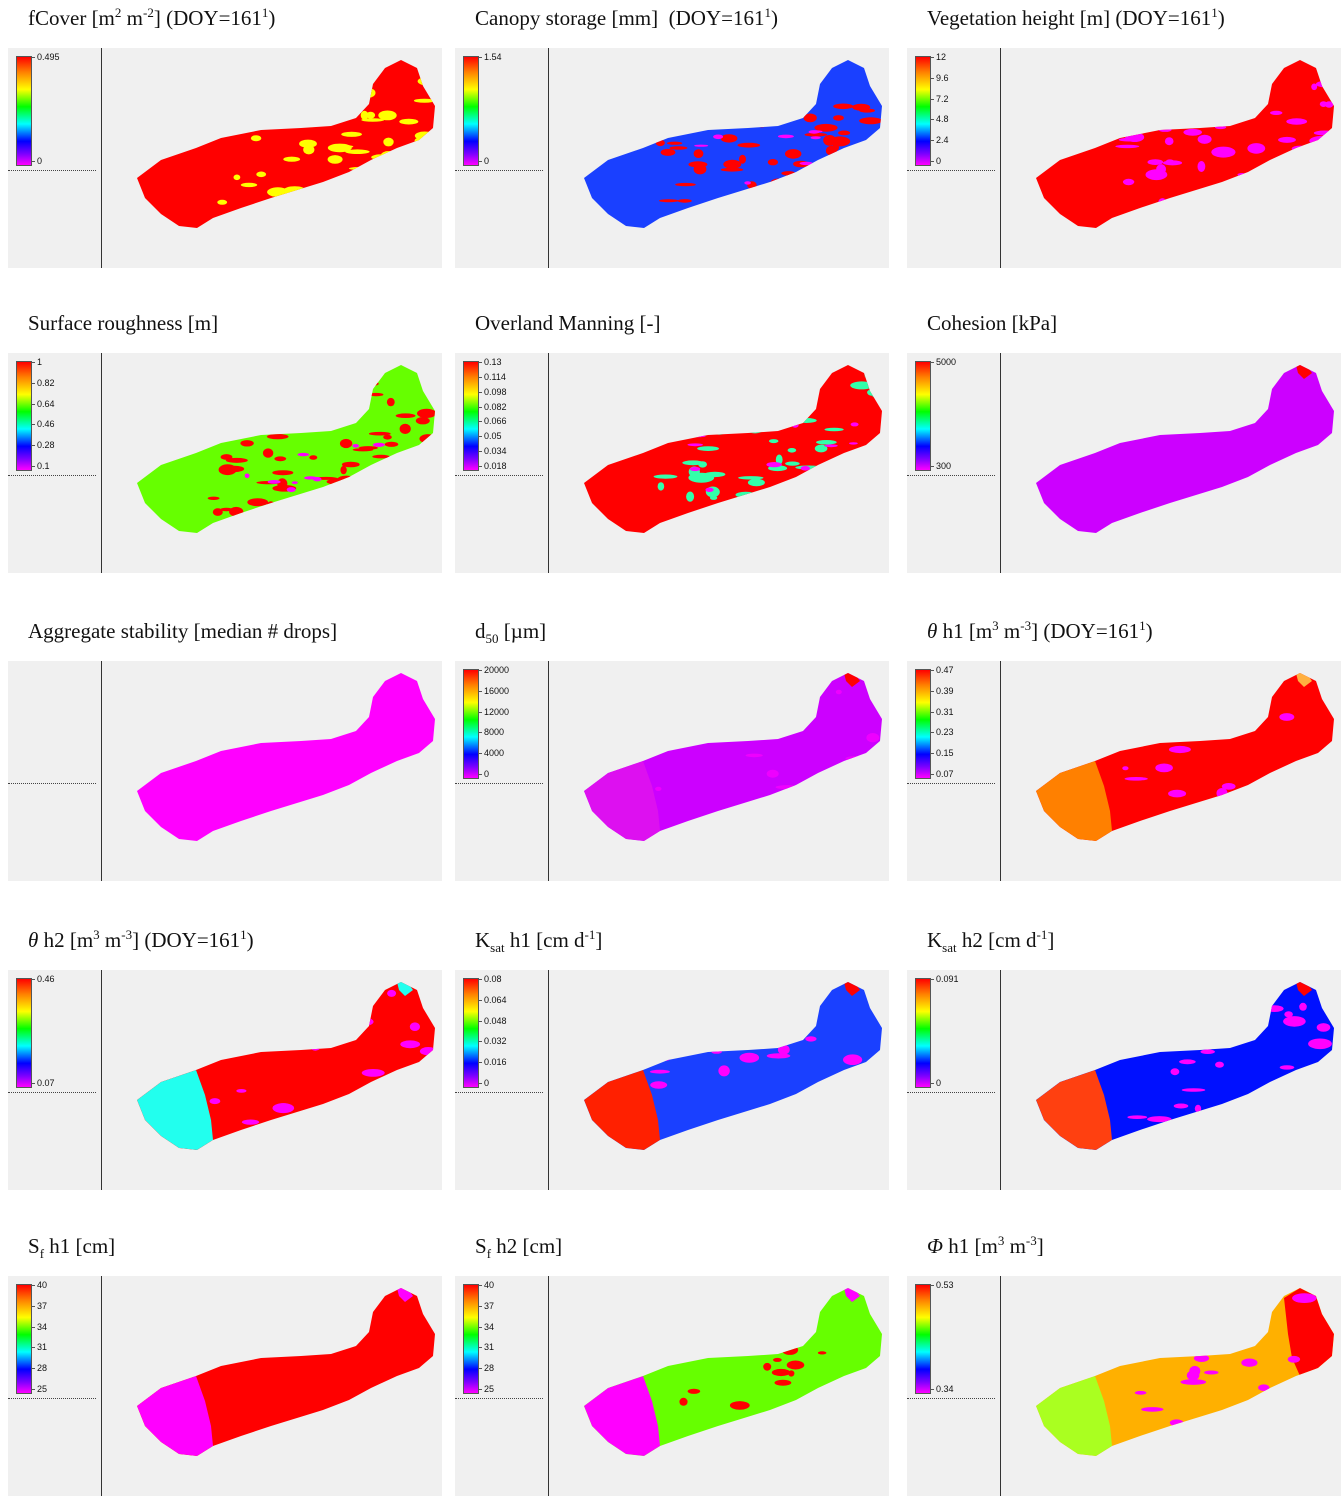 This screenshot has width=1341, height=1497. What do you see at coordinates (486, 1368) in the screenshot?
I see `legend-tick-label: 28` at bounding box center [486, 1368].